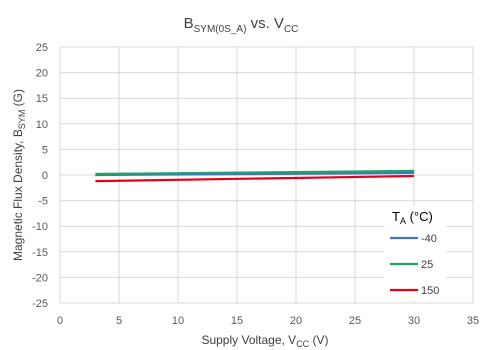 The height and width of the screenshot is (350, 482). I want to click on x-tick-label: 15, so click(237, 321).